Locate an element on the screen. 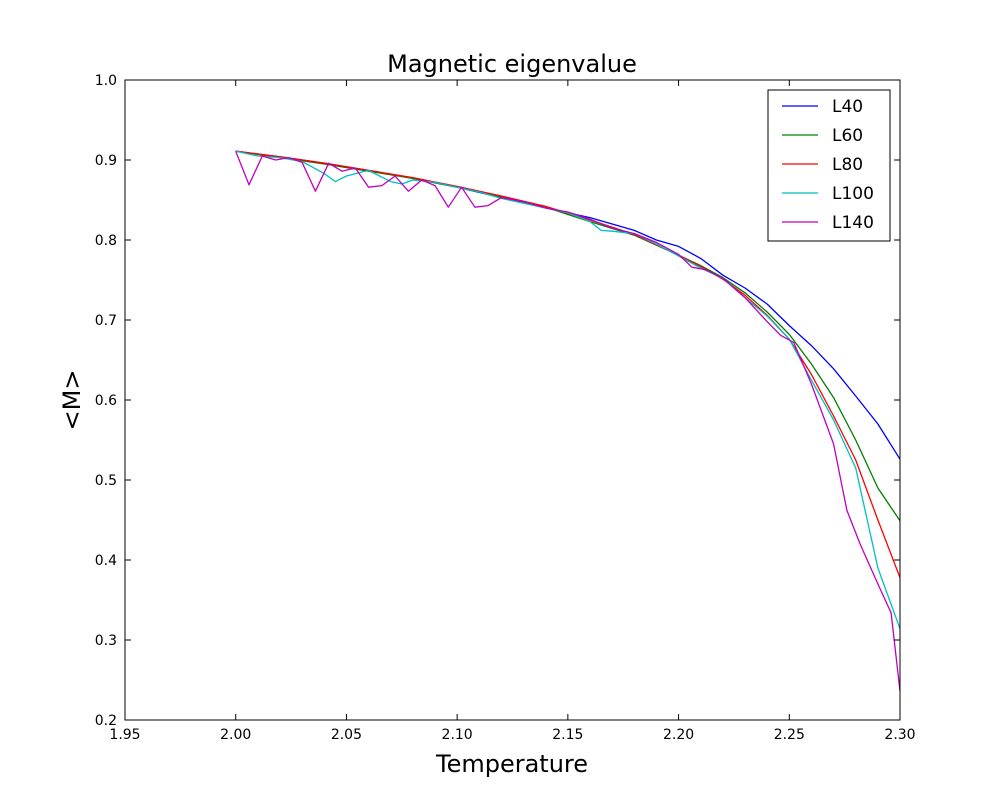 This screenshot has width=1000, height=800. x-tick-label: 2.05 is located at coordinates (346, 735).